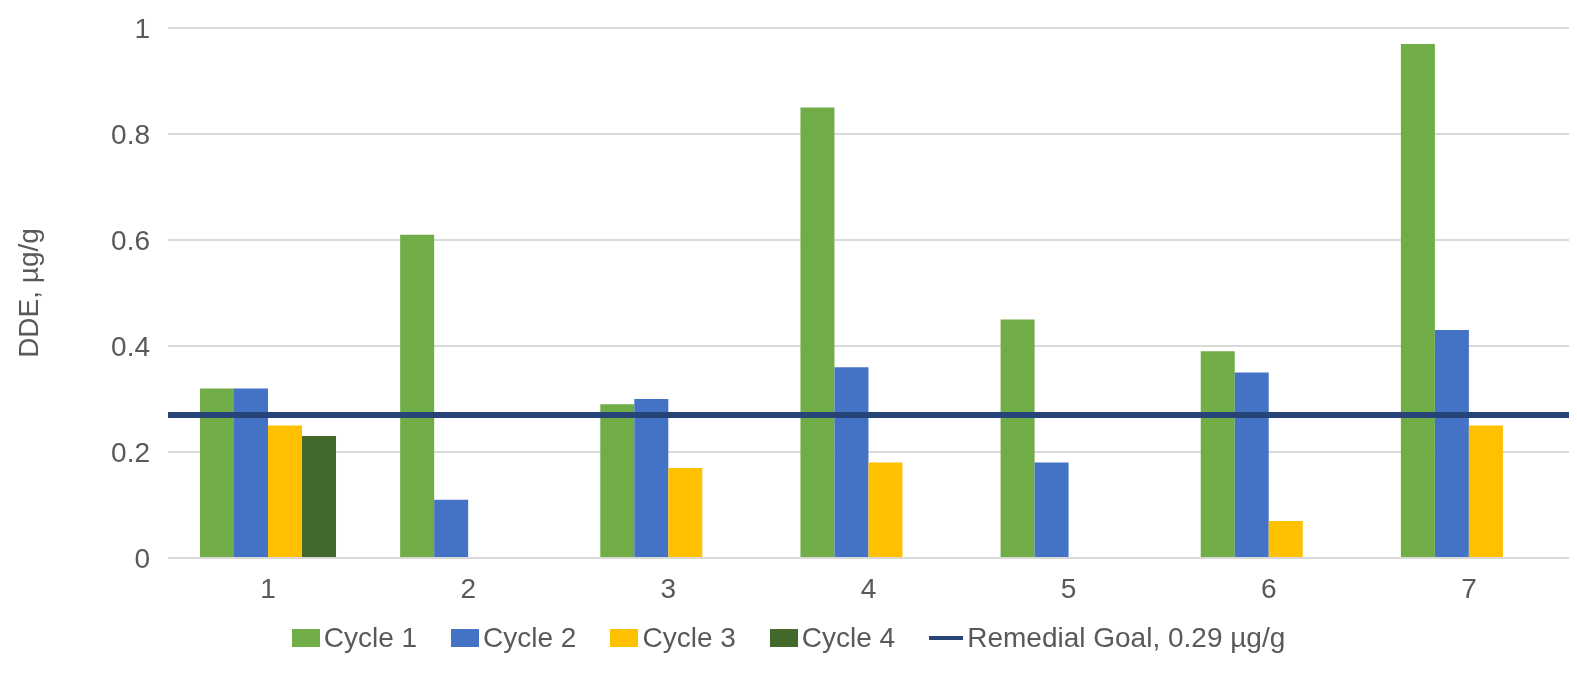 The height and width of the screenshot is (696, 1577). What do you see at coordinates (468, 588) in the screenshot?
I see `x-tick-label: 2` at bounding box center [468, 588].